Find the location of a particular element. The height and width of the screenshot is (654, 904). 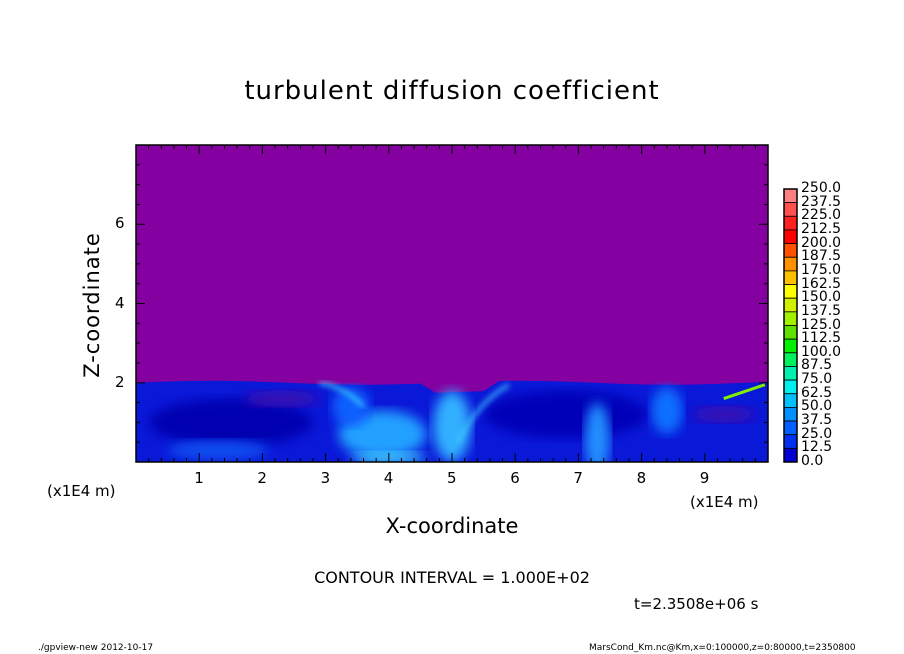

colorbar-label: 200.0 is located at coordinates (821, 242).